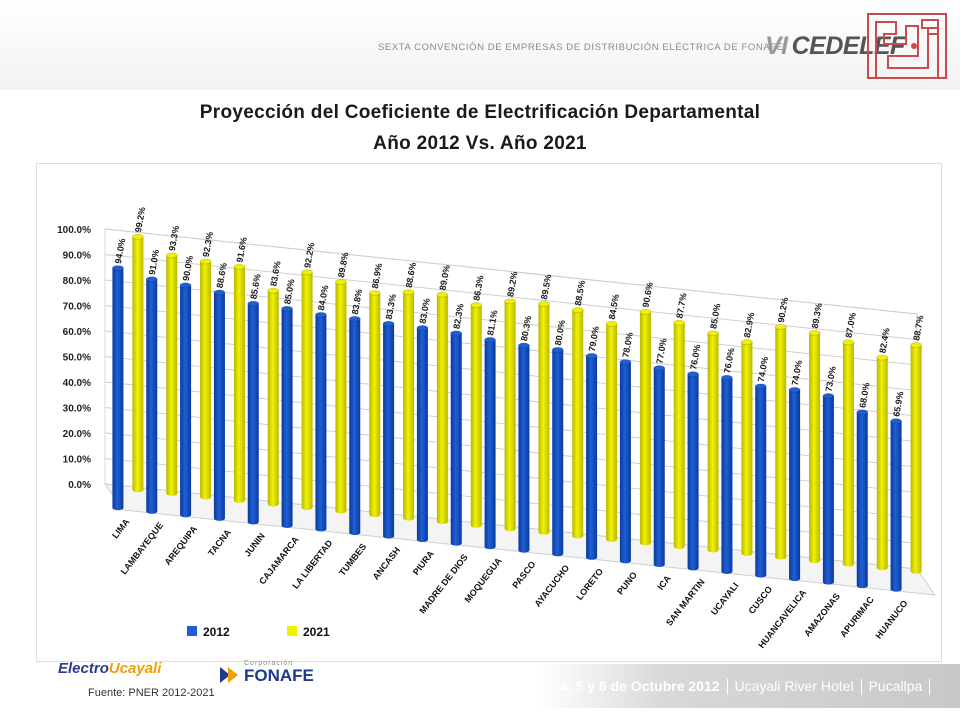 This screenshot has width=960, height=720. What do you see at coordinates (77, 383) in the screenshot?
I see `y-tick-label: 40.0%` at bounding box center [77, 383].